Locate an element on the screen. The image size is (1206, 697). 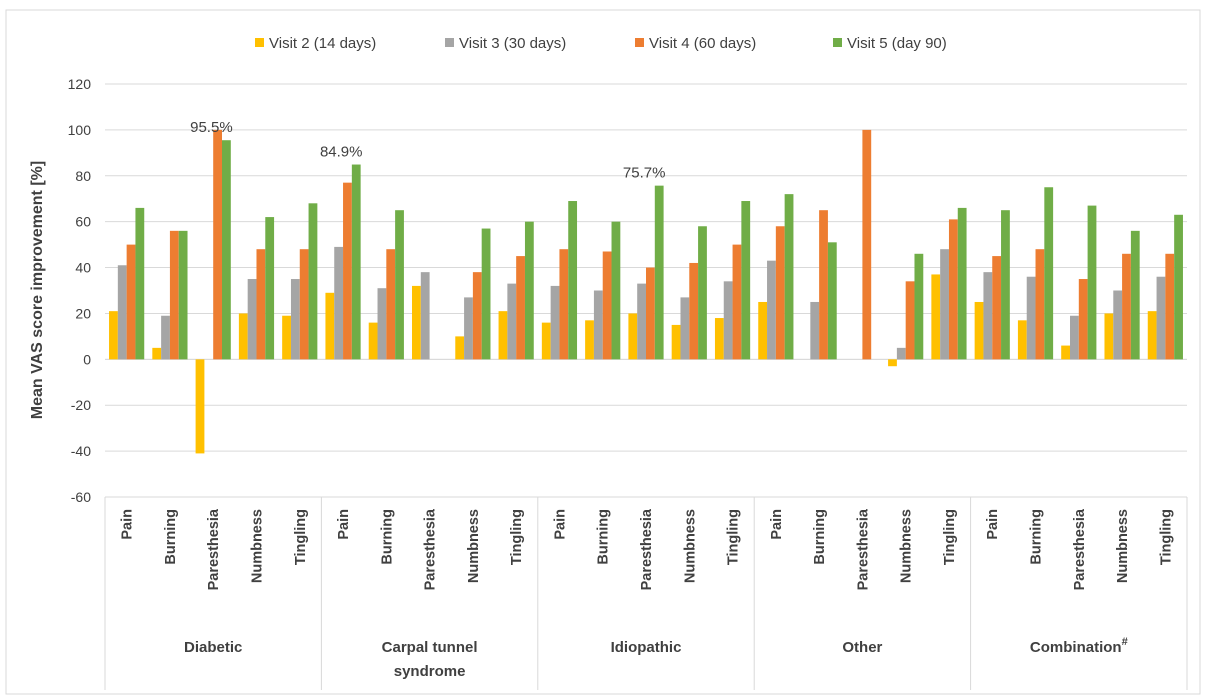
group-label: Idiopathic is located at coordinates (646, 647).